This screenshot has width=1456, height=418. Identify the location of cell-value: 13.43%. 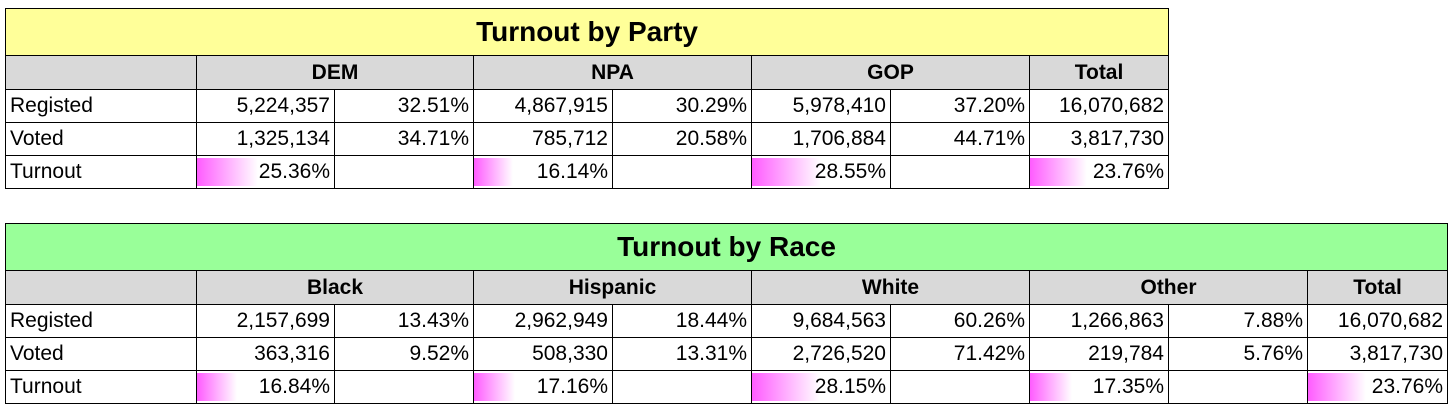
(404, 321).